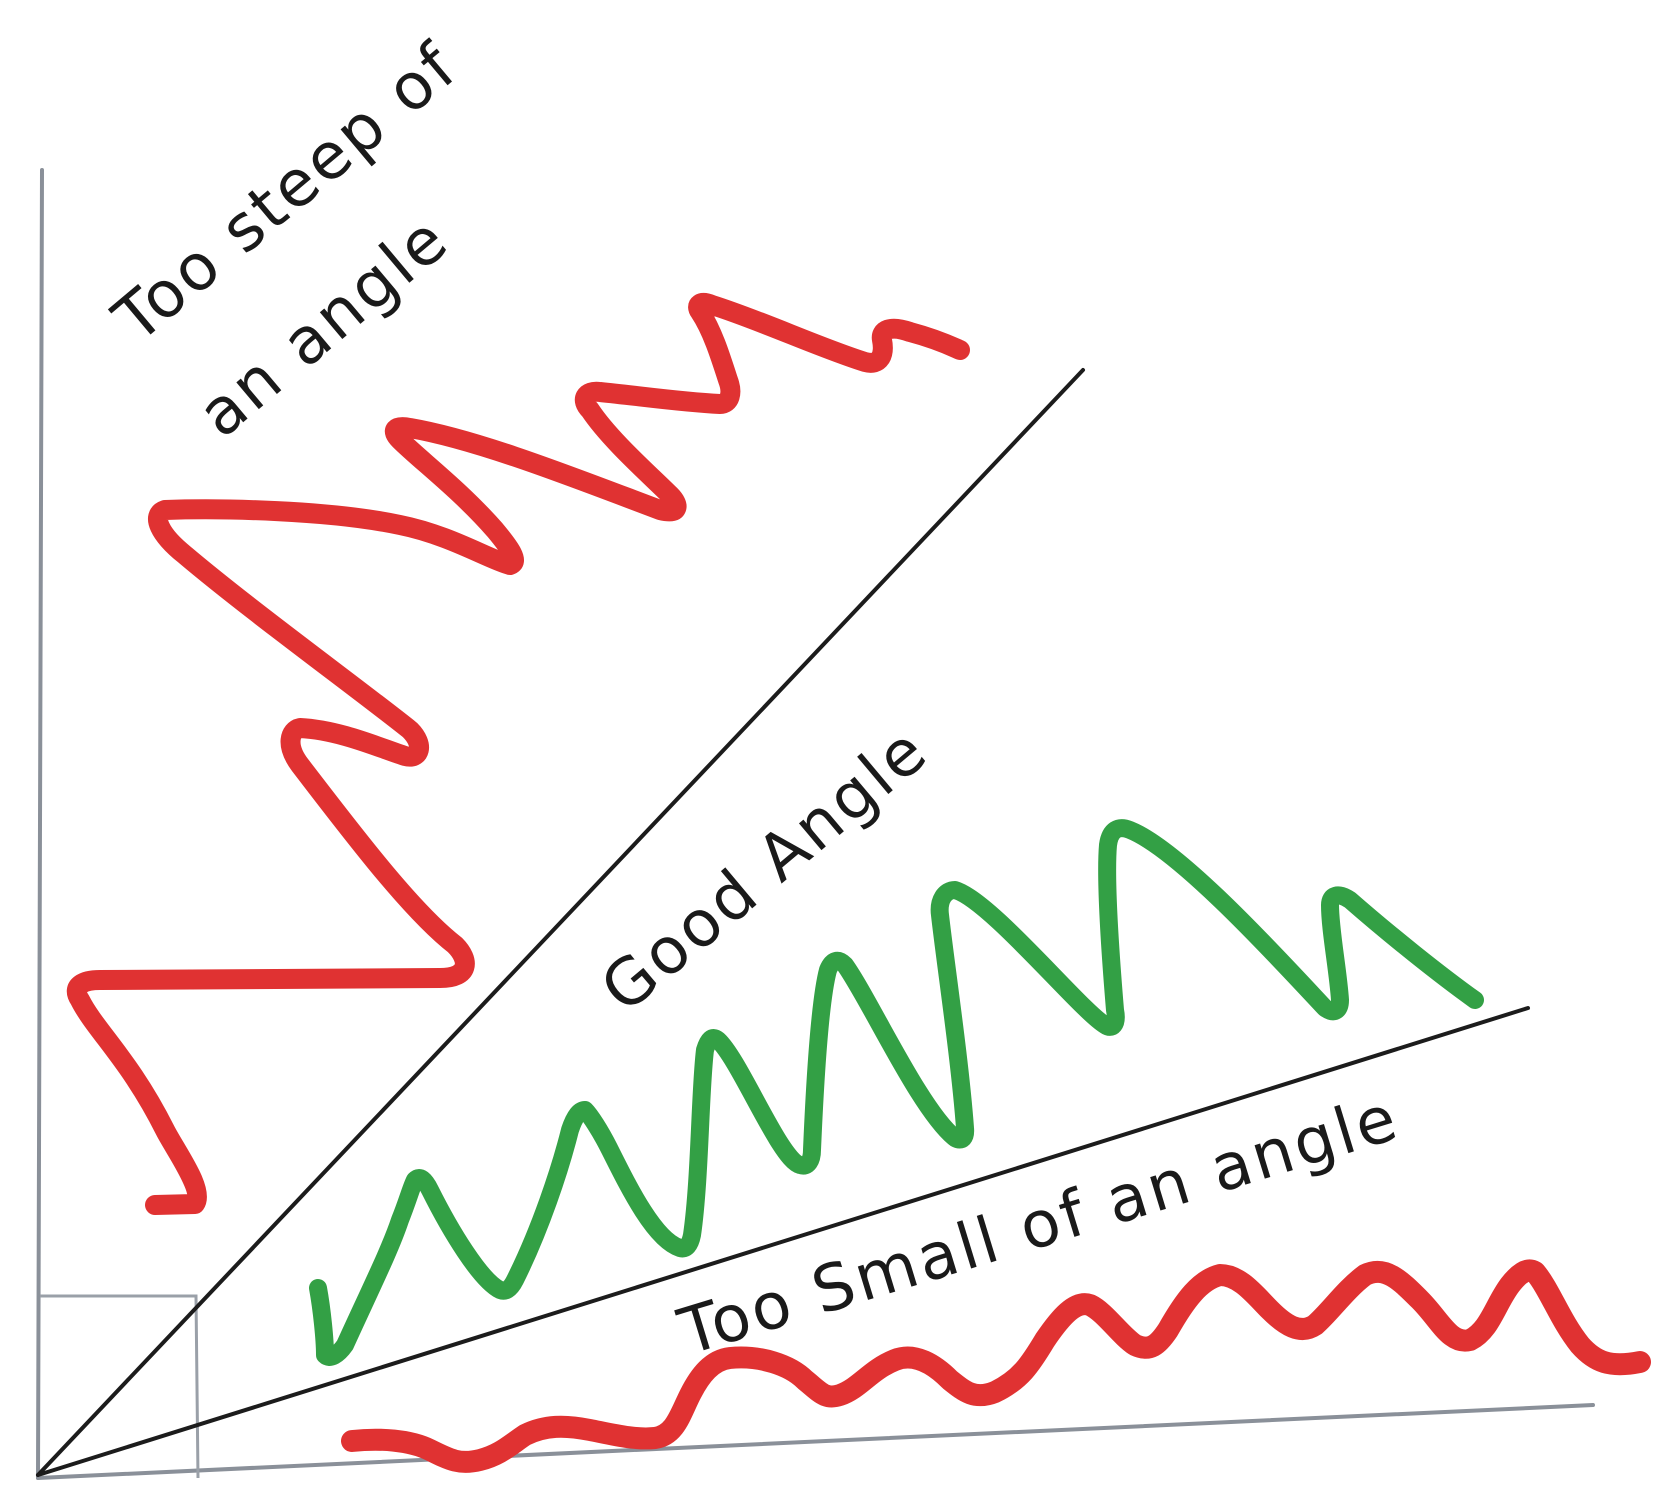 The width and height of the screenshot is (1669, 1507). I want to click on x-axis, so click(815, 1441).